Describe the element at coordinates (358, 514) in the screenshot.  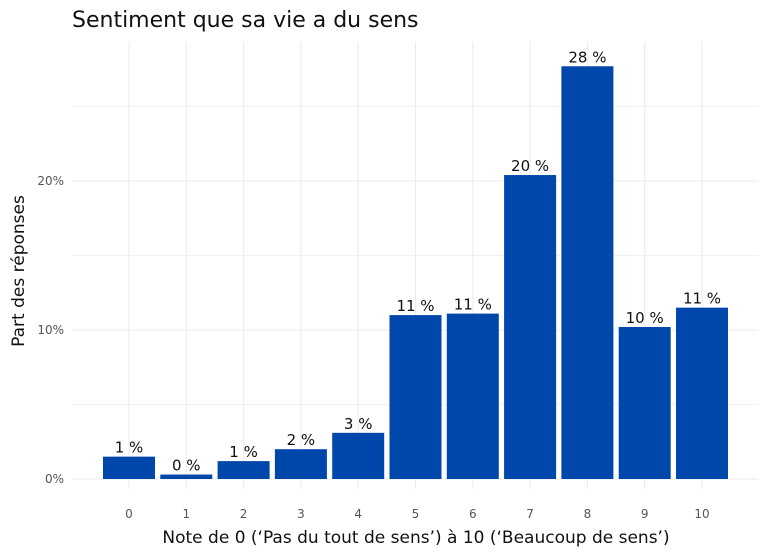
I see `x-tick-label: 4` at that location.